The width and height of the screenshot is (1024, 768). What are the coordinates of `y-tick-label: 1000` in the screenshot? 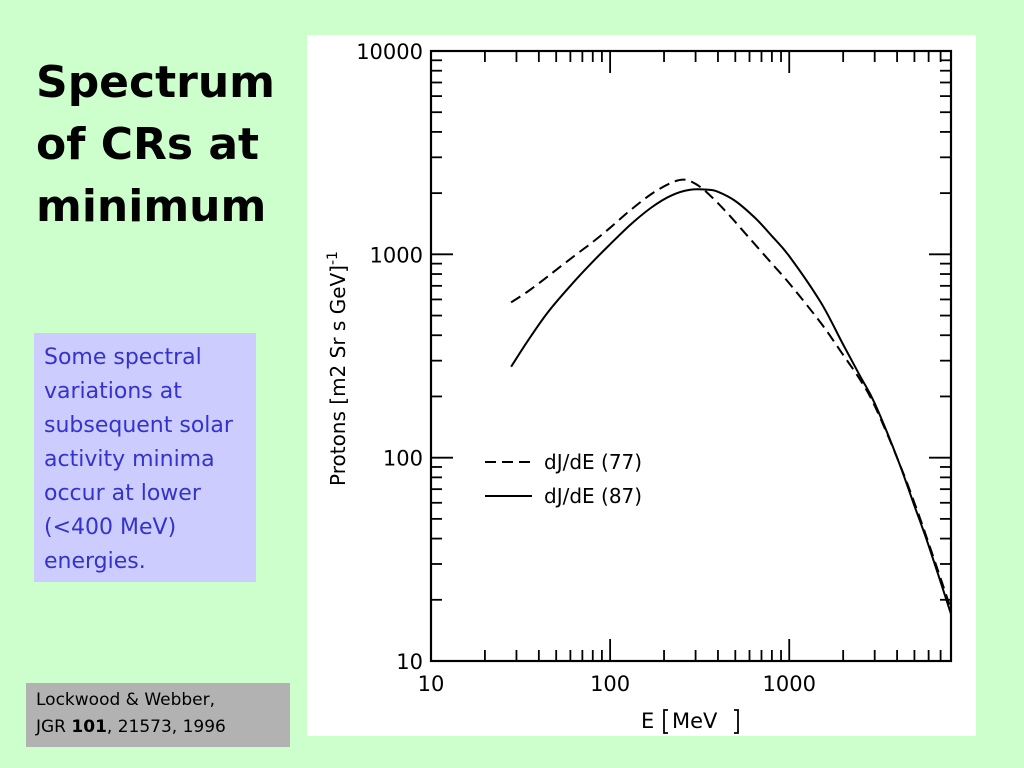 It's located at (396, 255).